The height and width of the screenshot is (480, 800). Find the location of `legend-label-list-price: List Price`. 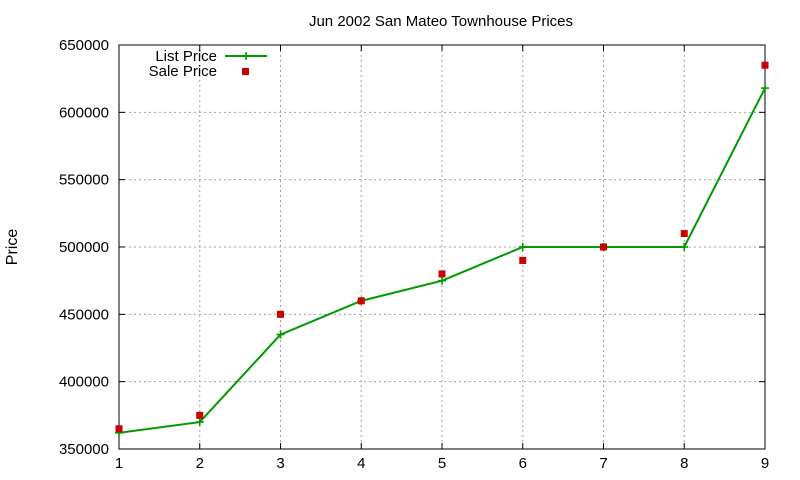

legend-label-list-price: List Price is located at coordinates (186, 56).